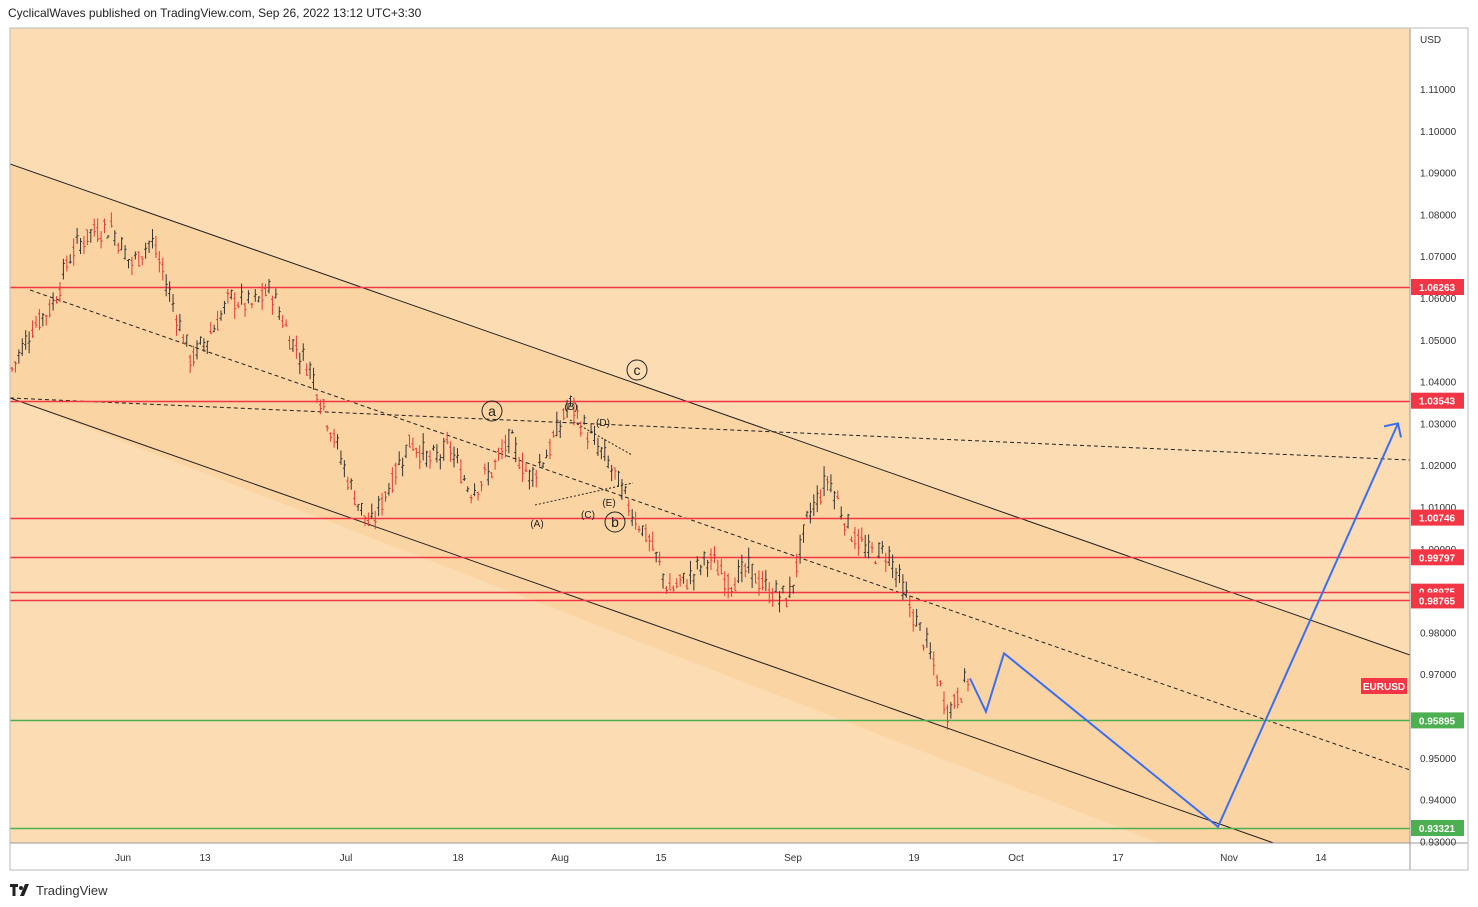  Describe the element at coordinates (570, 407) in the screenshot. I see `wave-label: (B)` at that location.